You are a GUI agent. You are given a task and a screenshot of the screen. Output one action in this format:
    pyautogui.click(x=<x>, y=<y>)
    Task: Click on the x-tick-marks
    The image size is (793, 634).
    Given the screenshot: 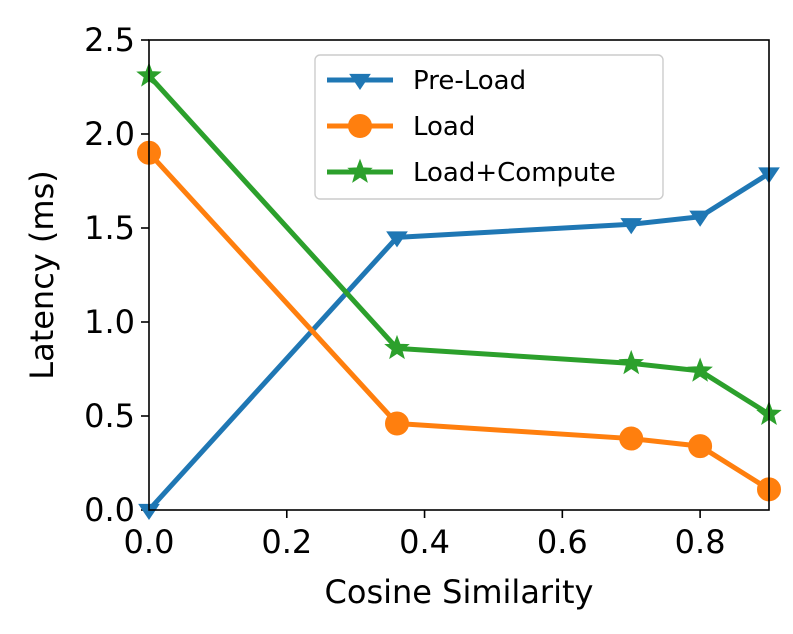 What is the action you would take?
    pyautogui.click(x=424, y=514)
    